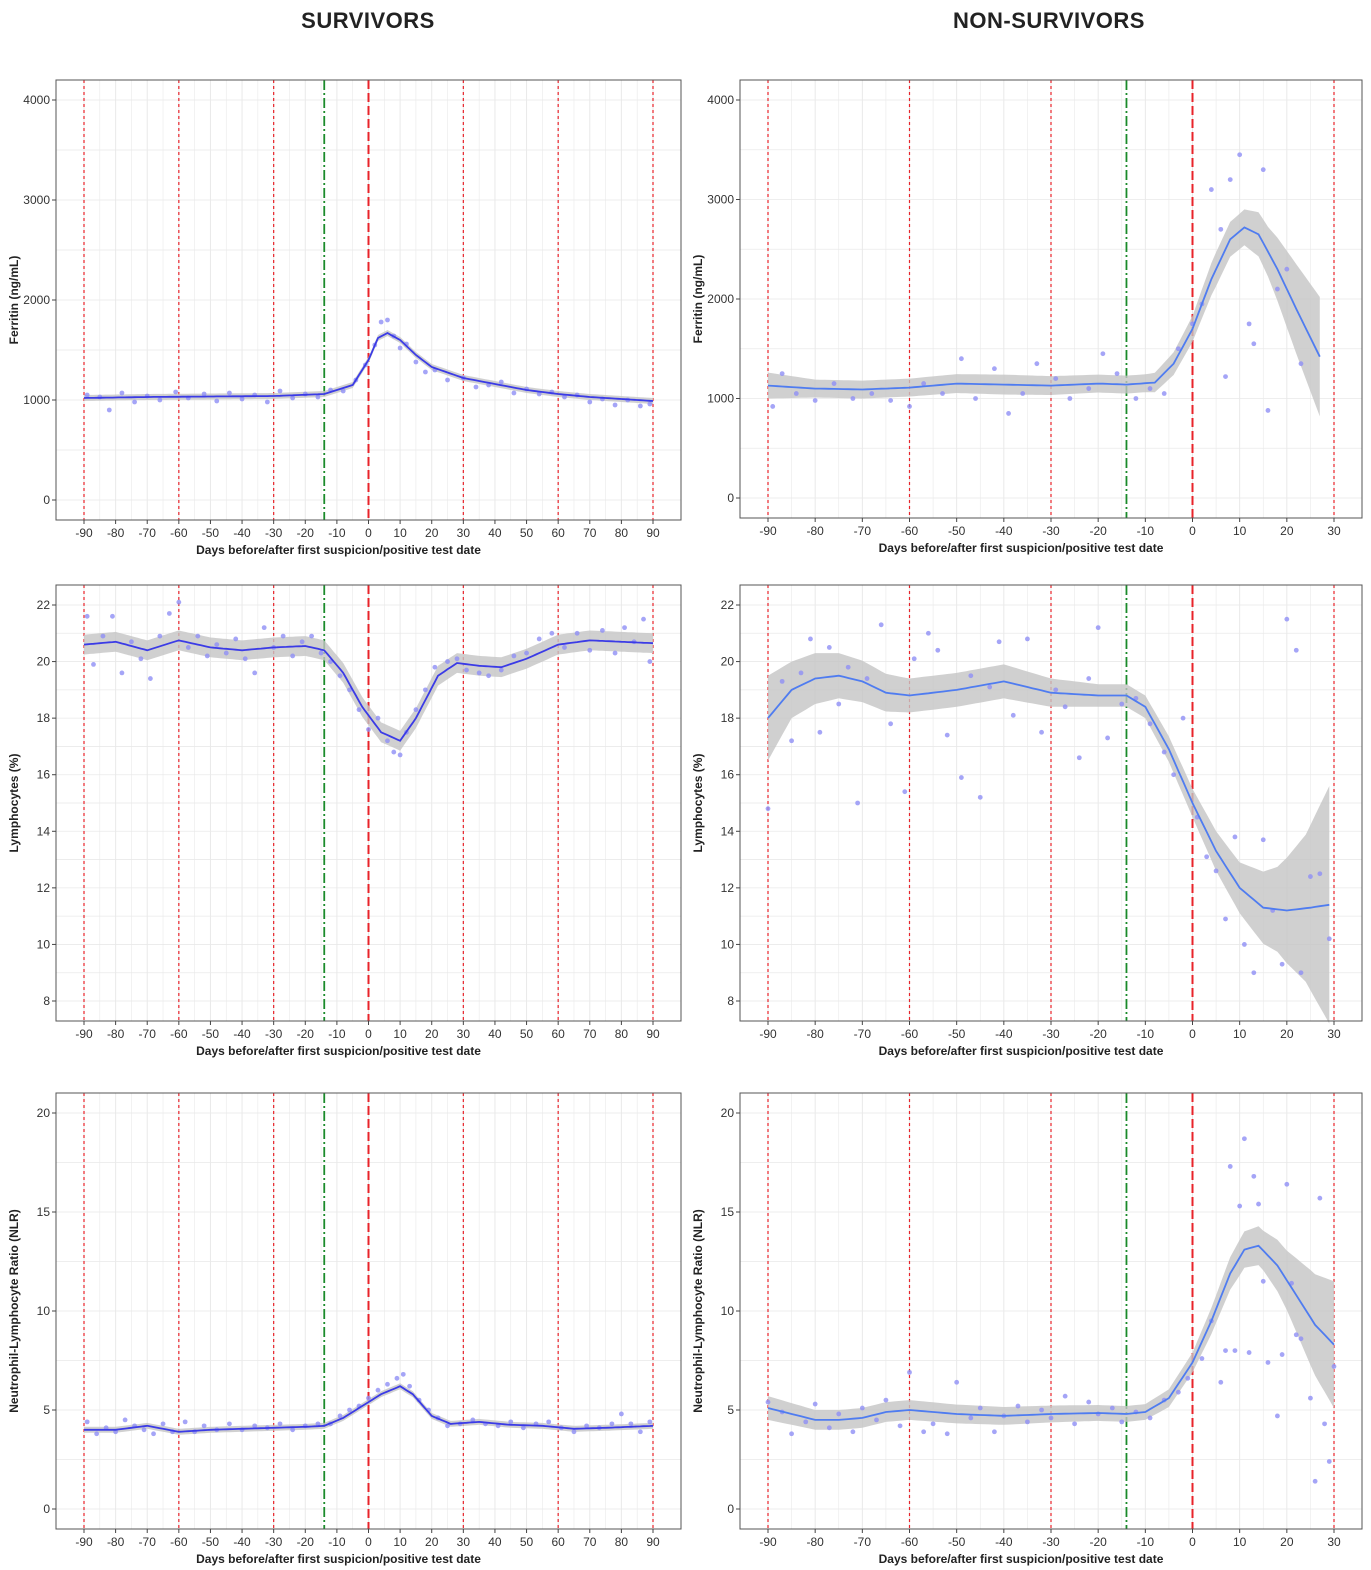  I want to click on y-tick-label: 5, so click(730, 1410).